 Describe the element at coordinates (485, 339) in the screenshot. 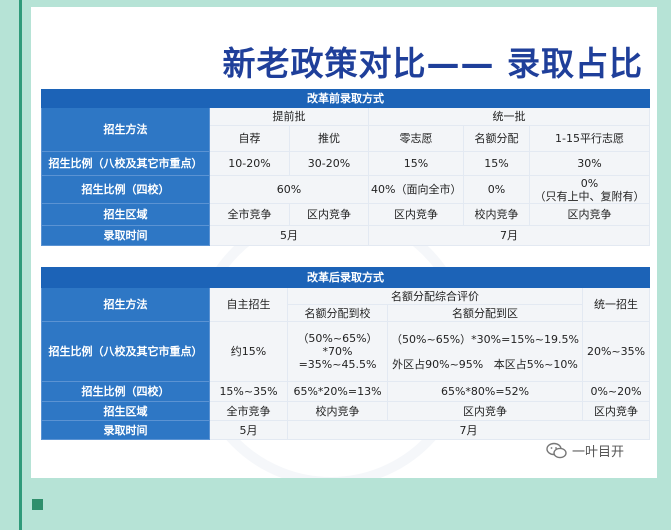

I see `cell-line: （50%~65%）*30%=15%~19.5%` at that location.